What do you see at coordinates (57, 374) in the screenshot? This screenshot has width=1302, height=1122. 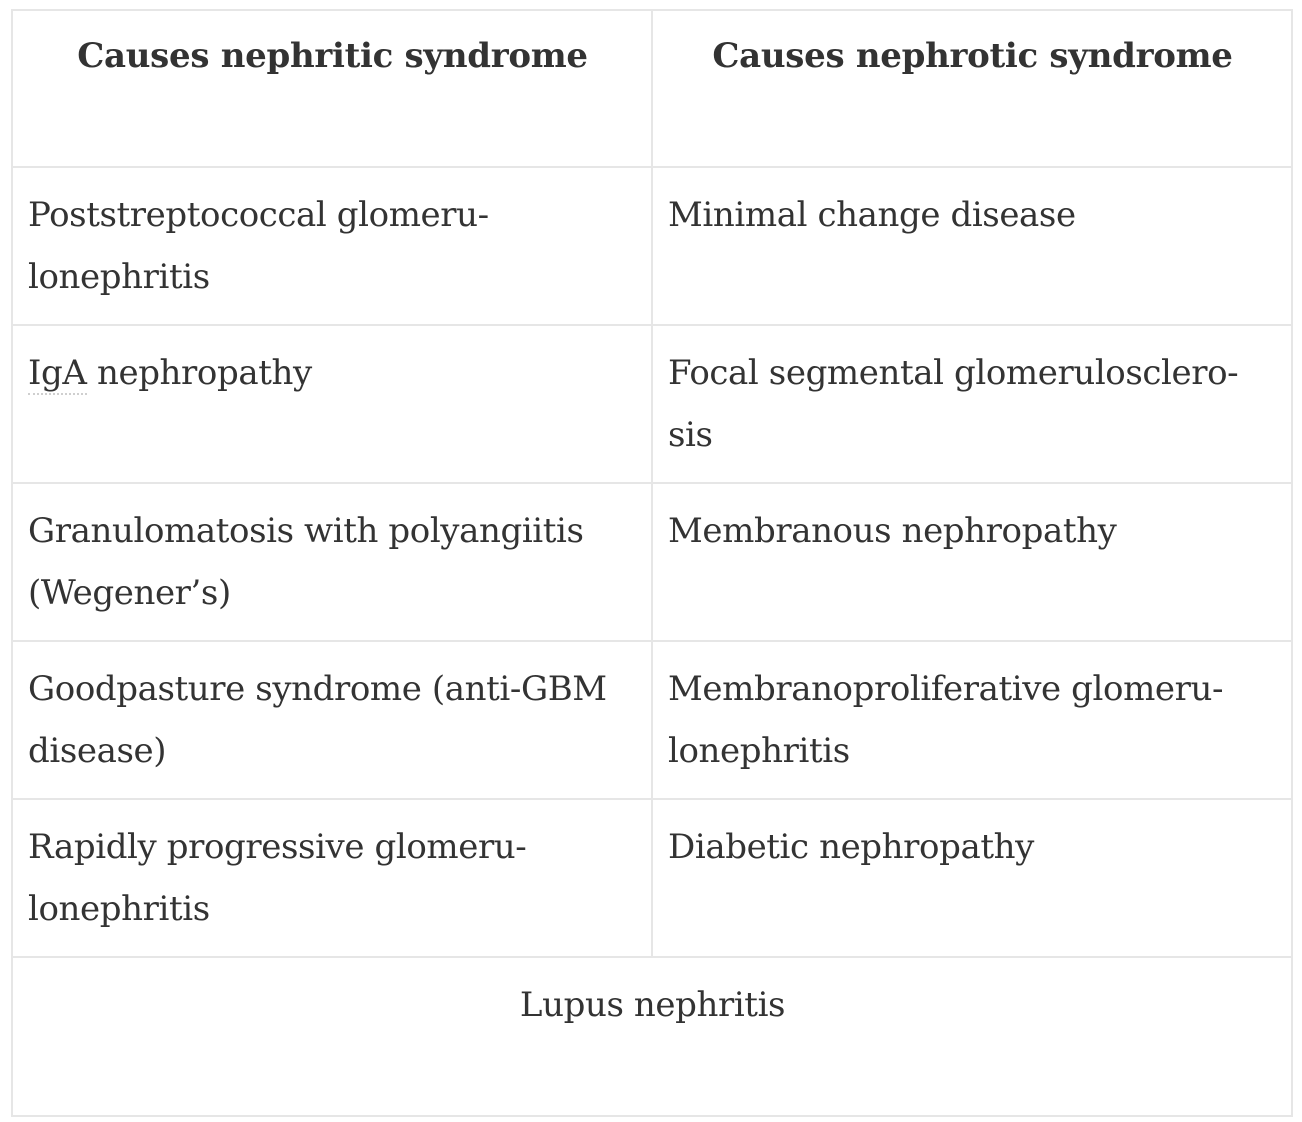 I see `iga-abbreviation: IgA` at bounding box center [57, 374].